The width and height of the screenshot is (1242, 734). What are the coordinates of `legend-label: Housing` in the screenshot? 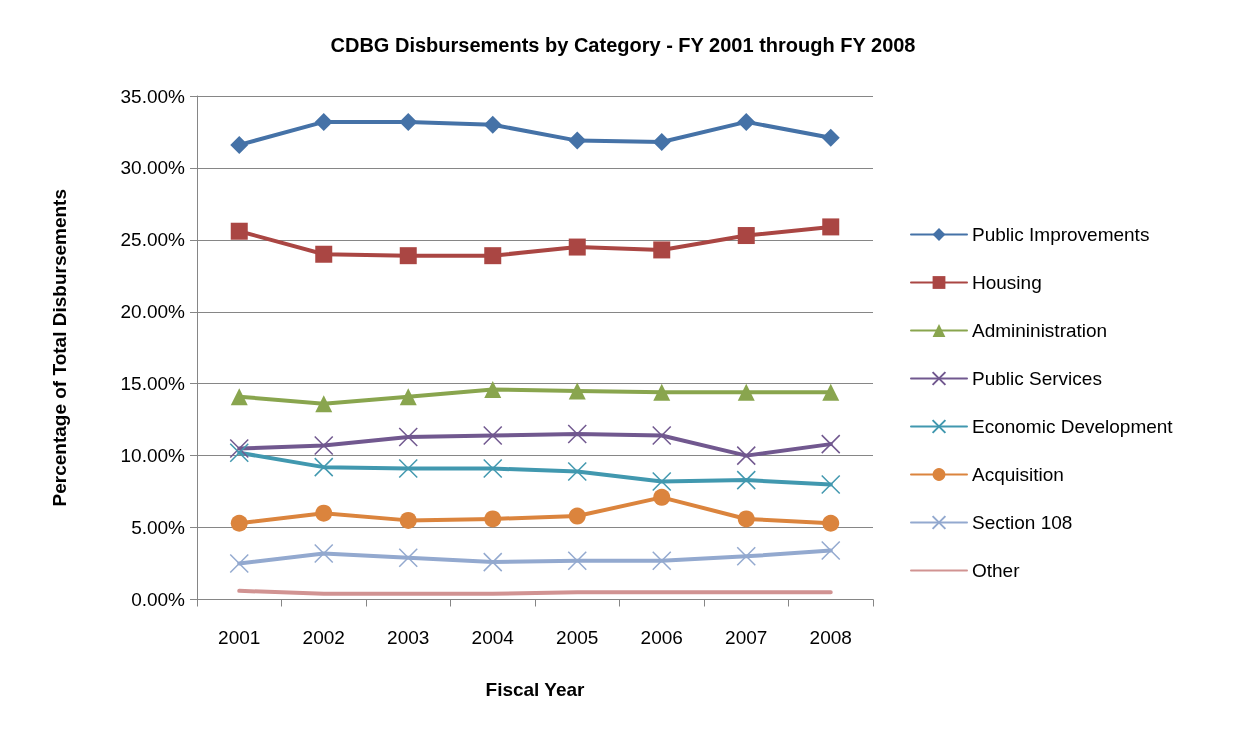 It's located at (1007, 282).